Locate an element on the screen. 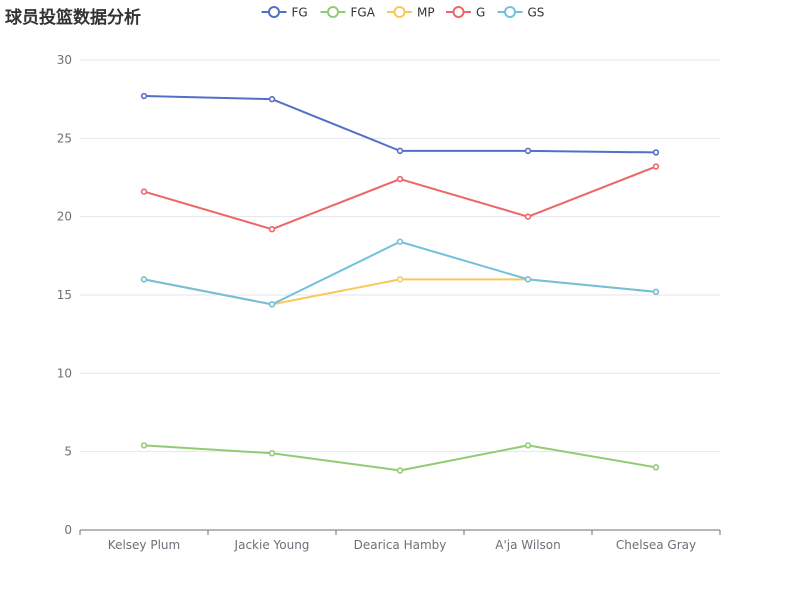  y-tick-label: 5 is located at coordinates (68, 452).